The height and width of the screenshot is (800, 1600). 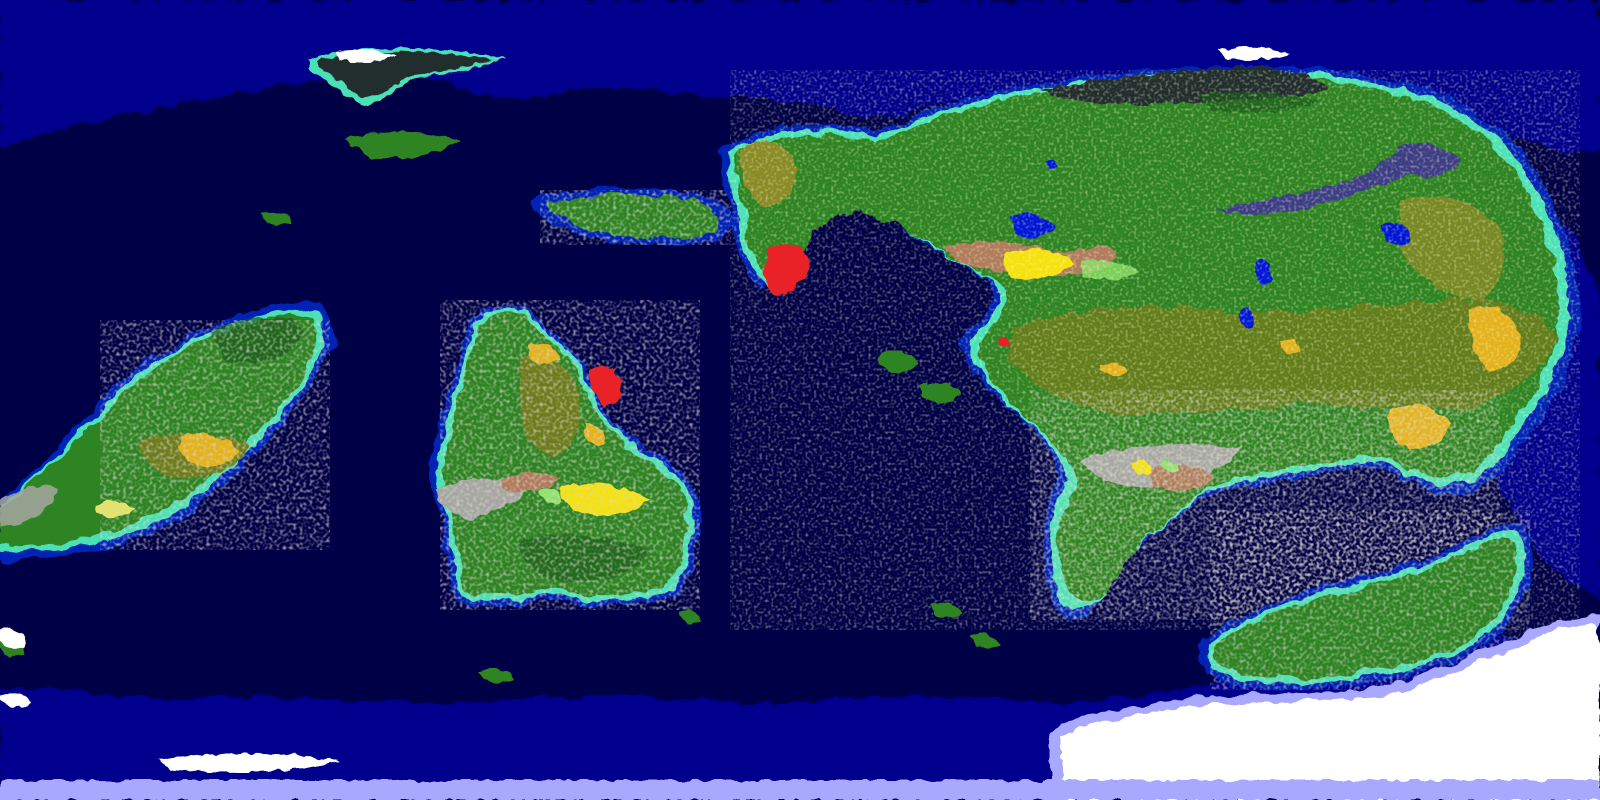 I want to click on west-continent, so click(x=167, y=430).